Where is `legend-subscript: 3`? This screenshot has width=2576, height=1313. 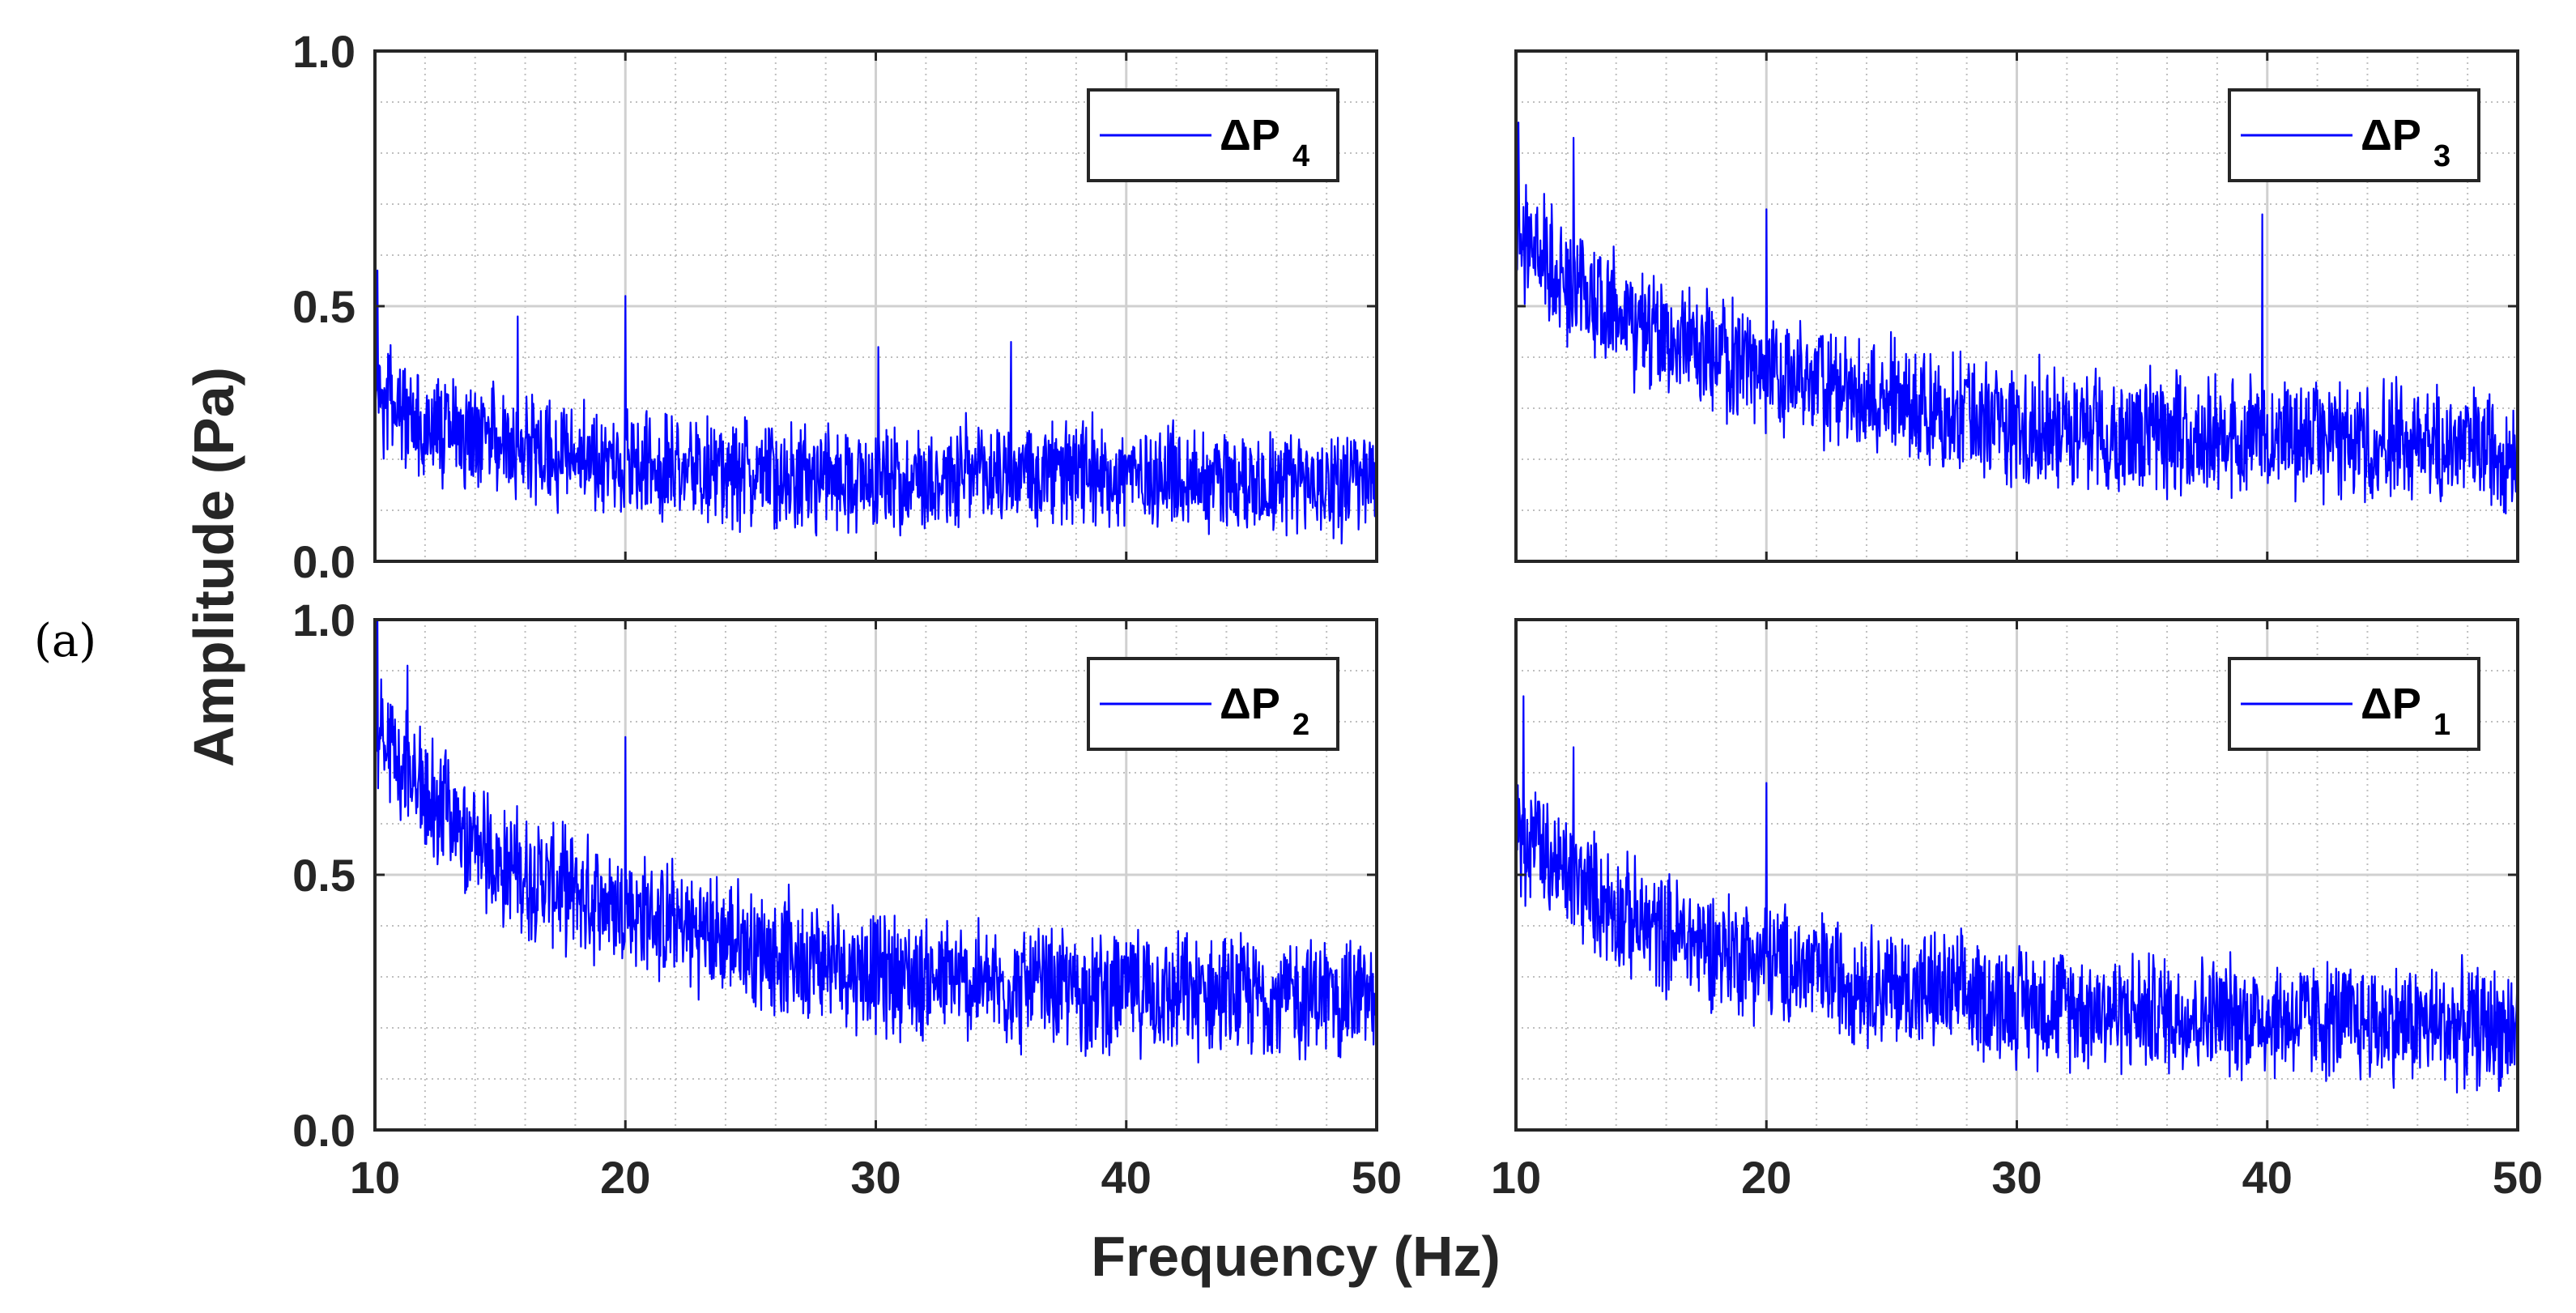 legend-subscript: 3 is located at coordinates (2441, 156).